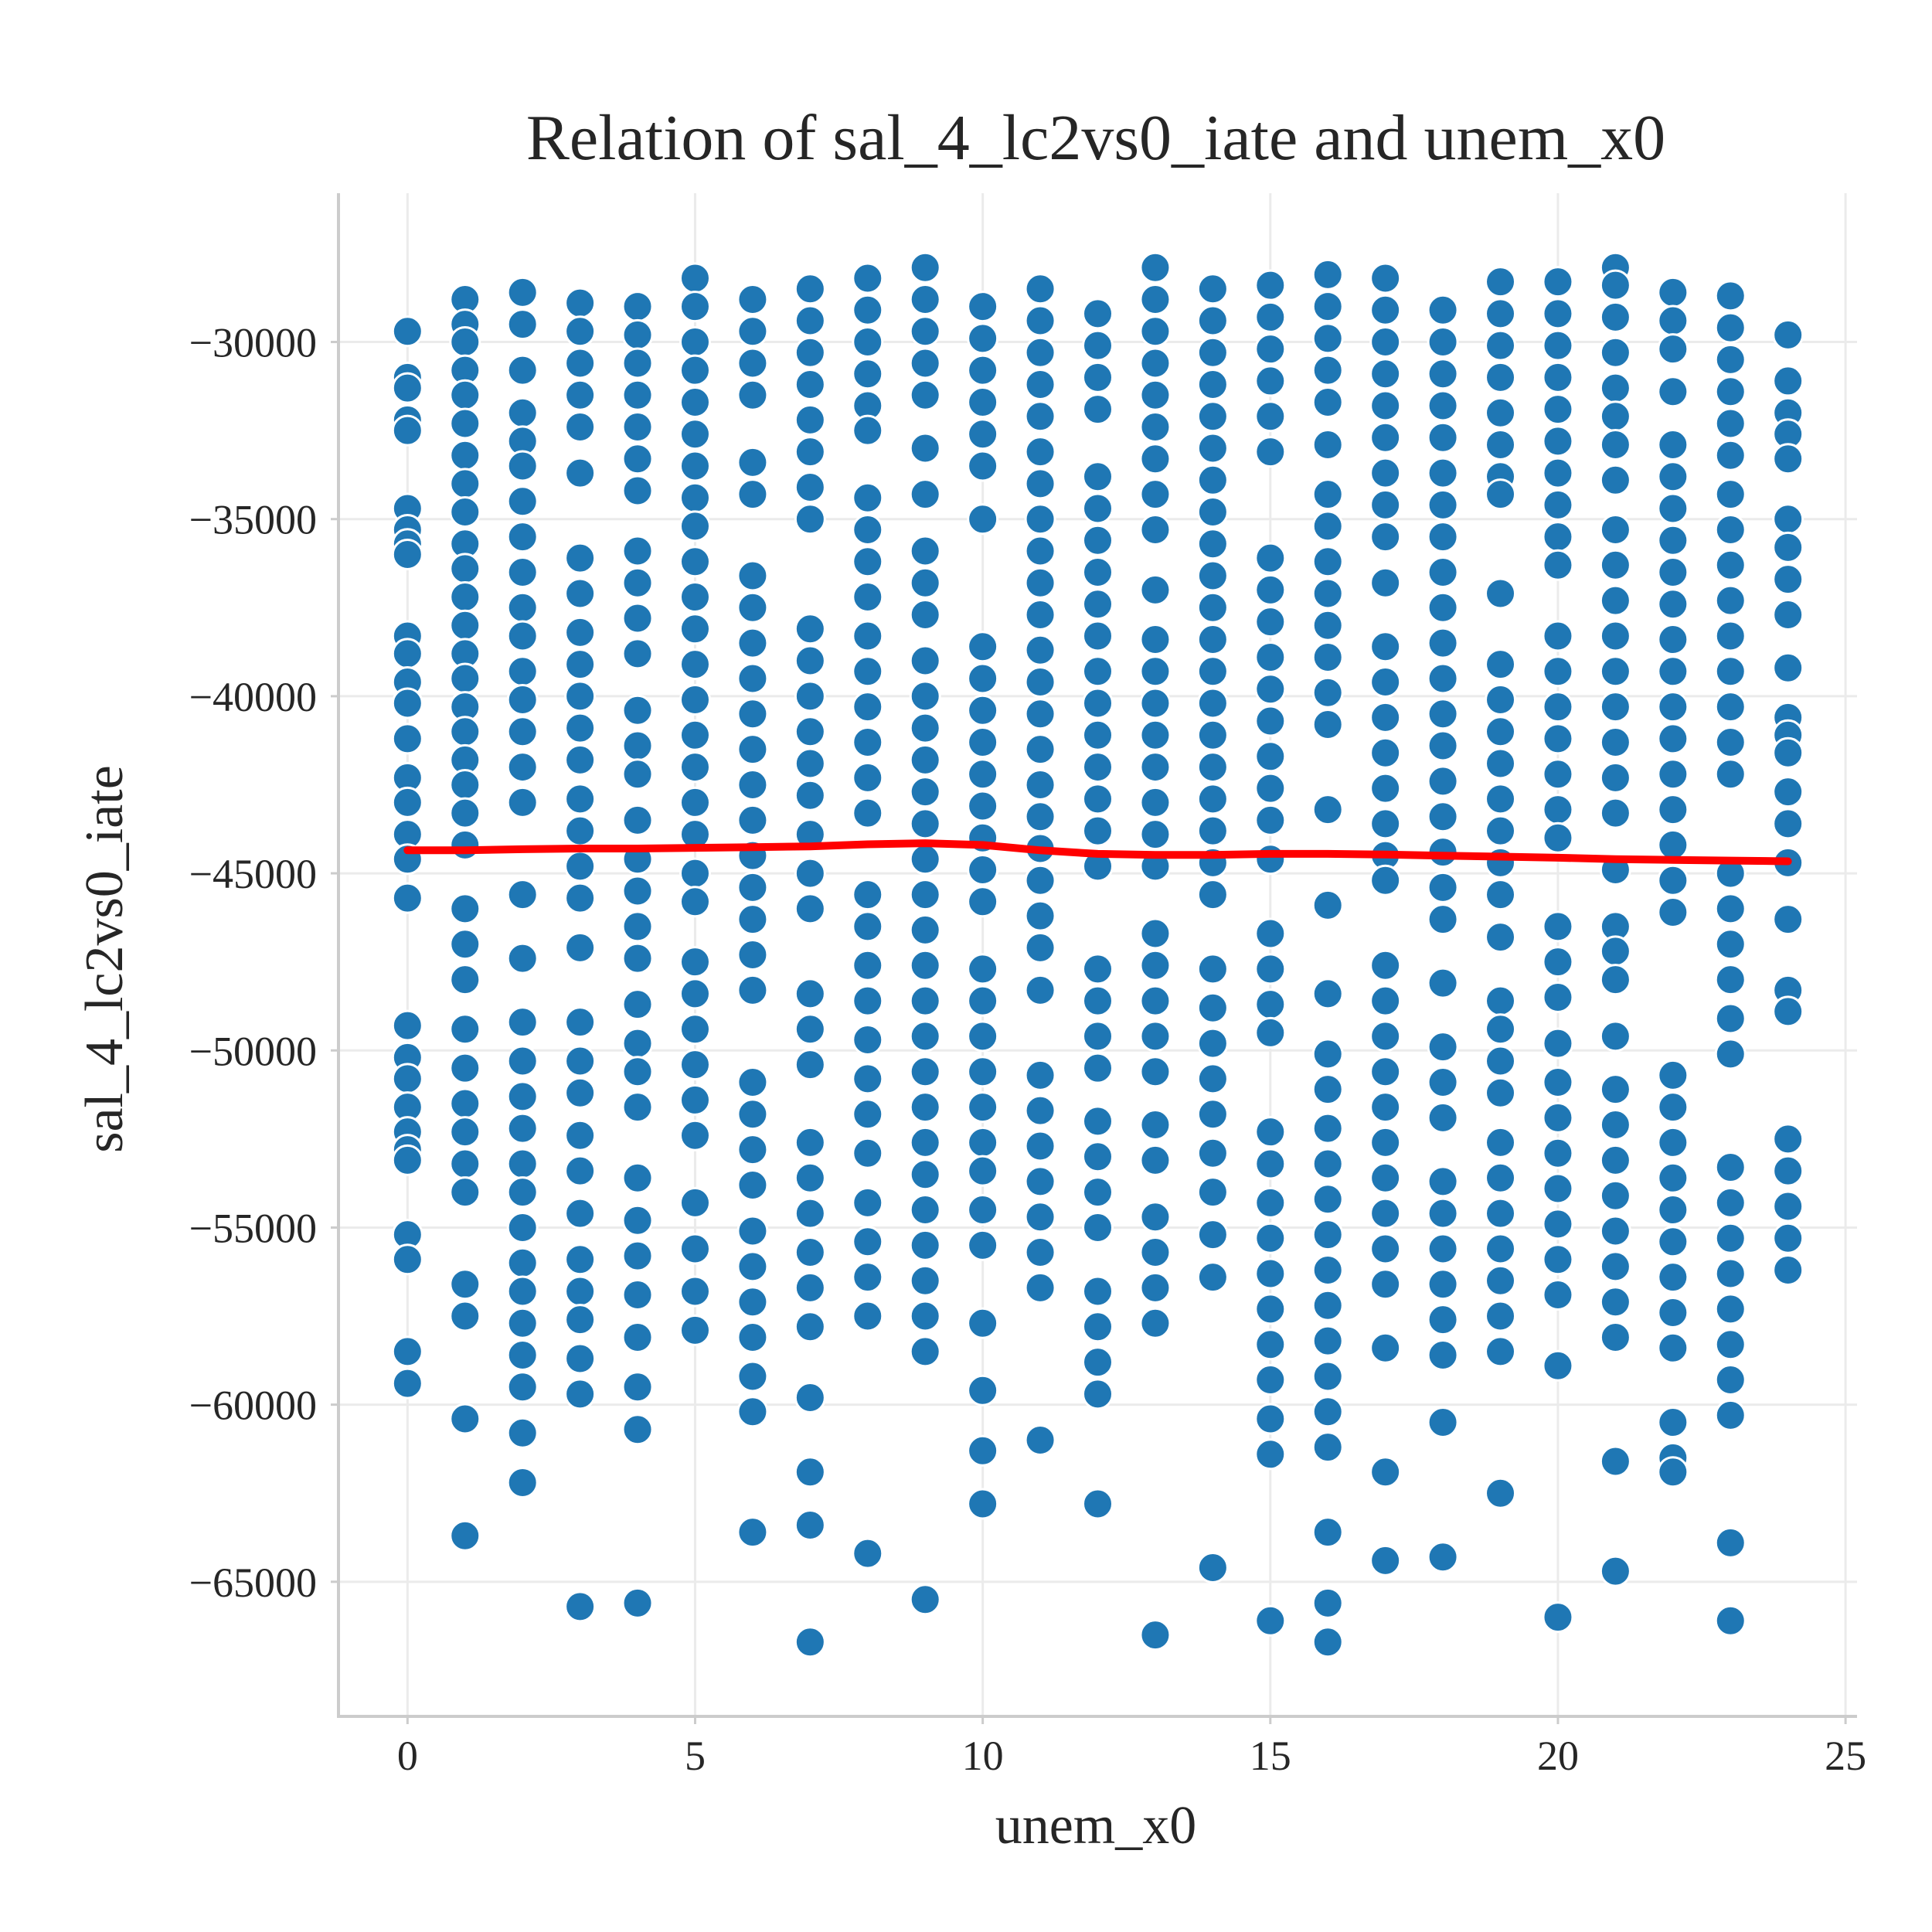 The image size is (1932, 1932). I want to click on y-tick-label: −60000, so click(253, 1406).